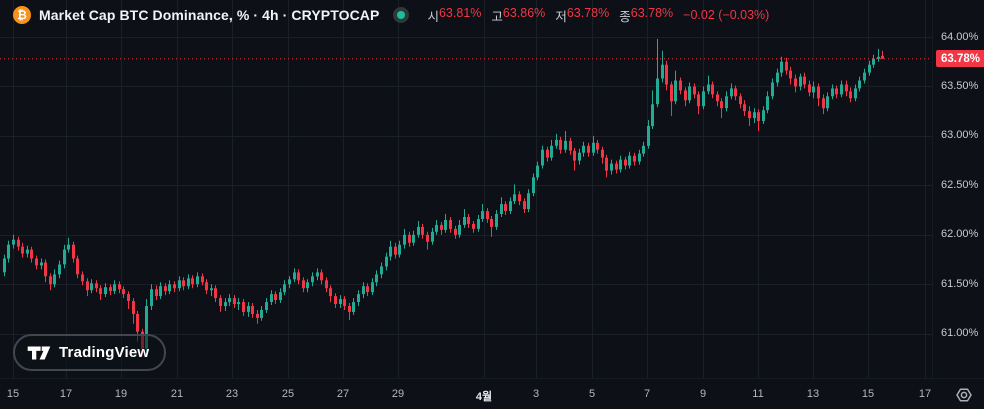 This screenshot has height=409, width=984. Describe the element at coordinates (454, 15) in the screenshot. I see `ohlc-open: 시 63.81%` at that location.